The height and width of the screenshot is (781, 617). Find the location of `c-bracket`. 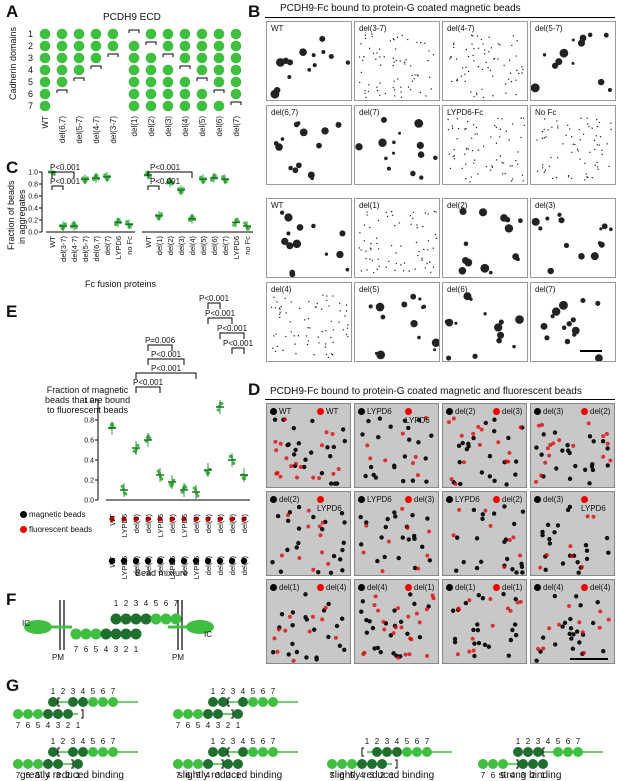

c-bracket is located at coordinates (57, 187).